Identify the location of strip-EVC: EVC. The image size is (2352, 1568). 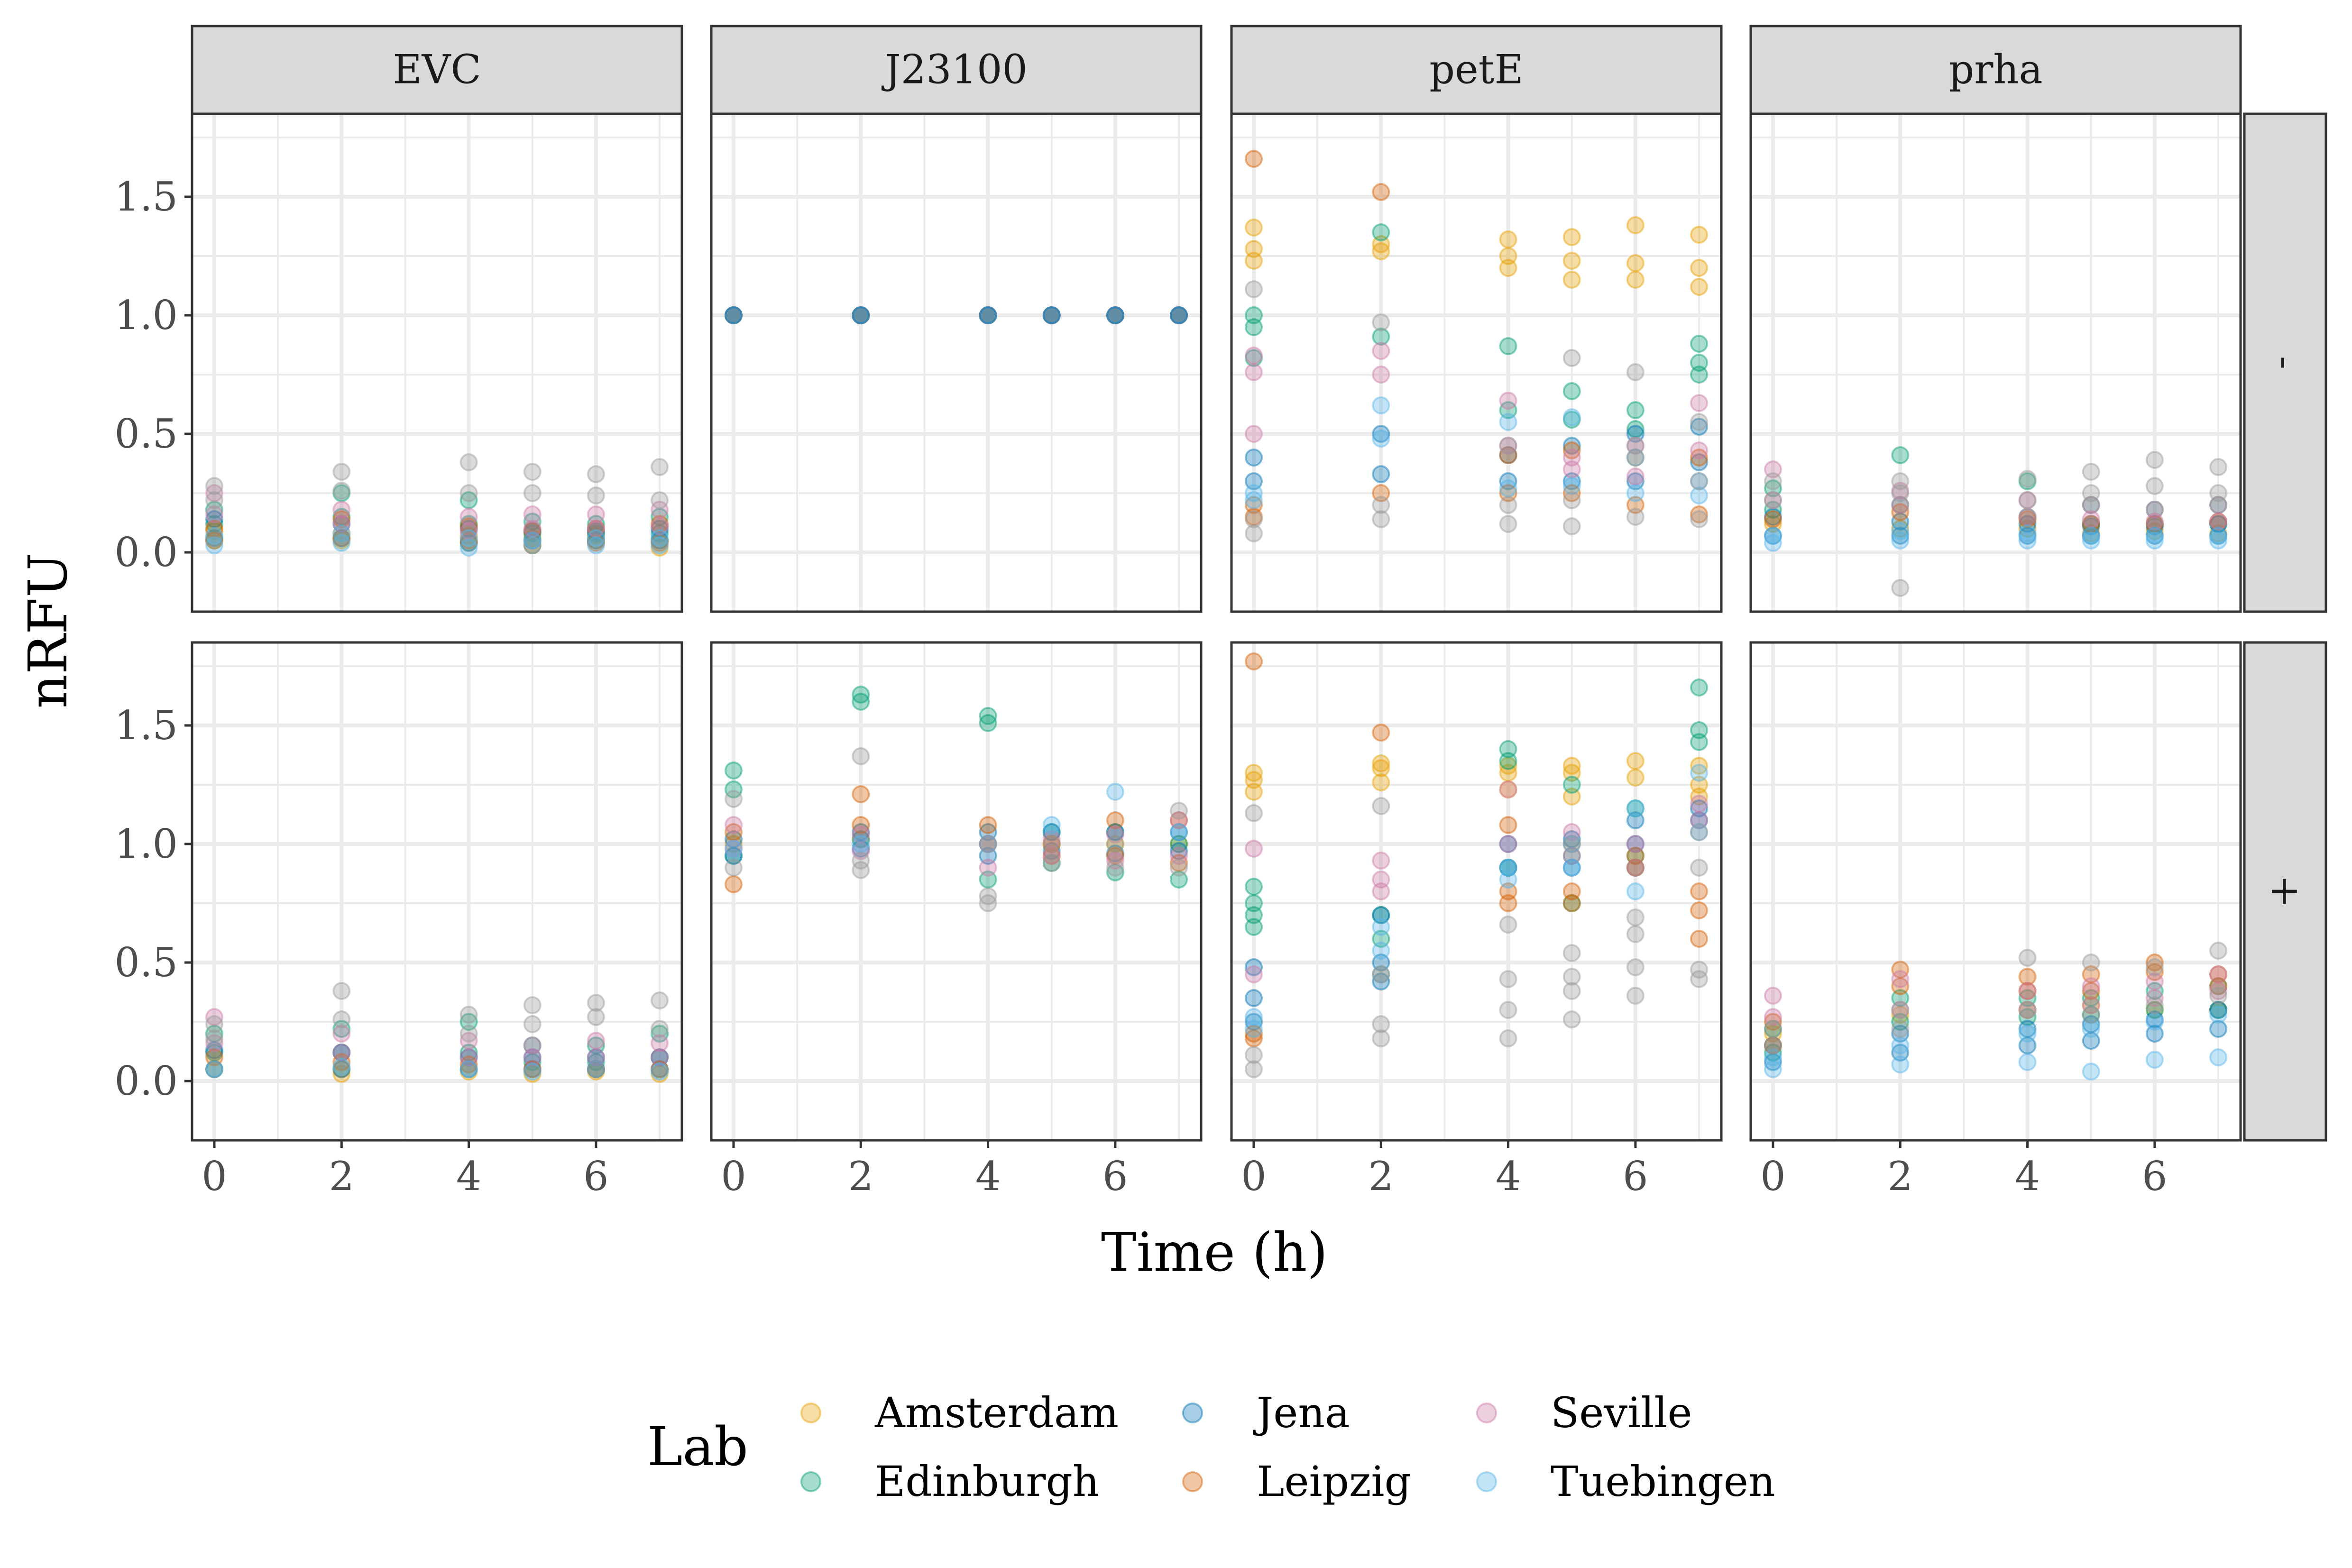
(437, 70).